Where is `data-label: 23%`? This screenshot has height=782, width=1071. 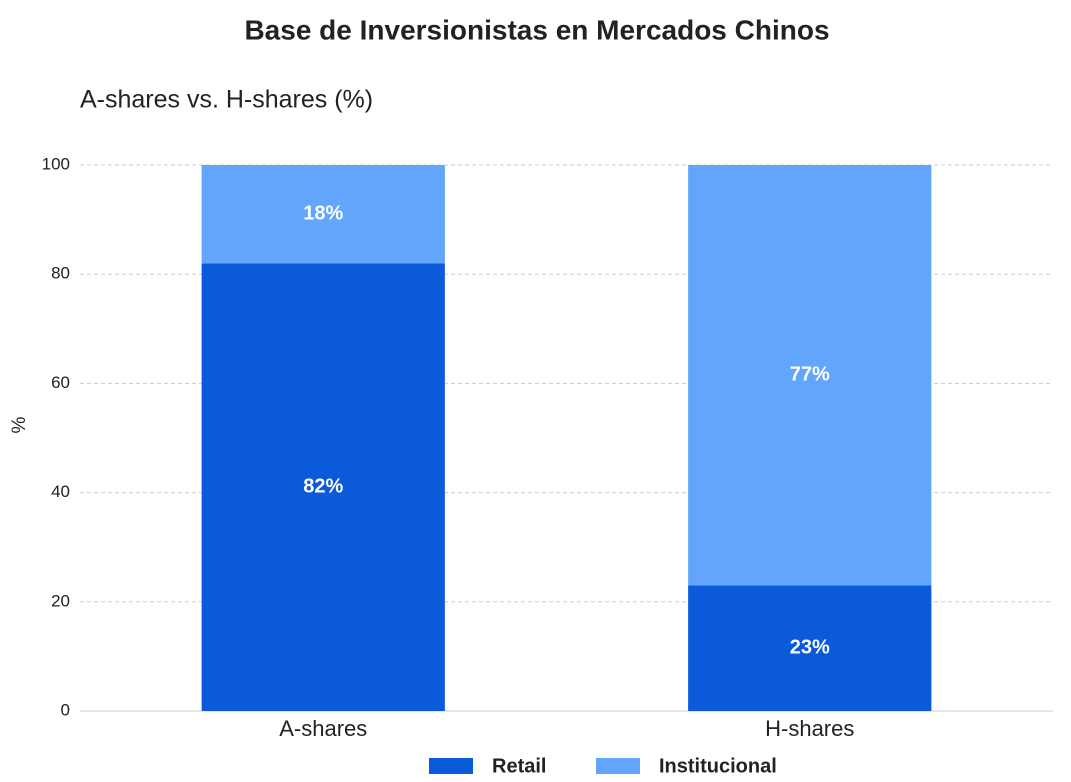 data-label: 23% is located at coordinates (810, 647).